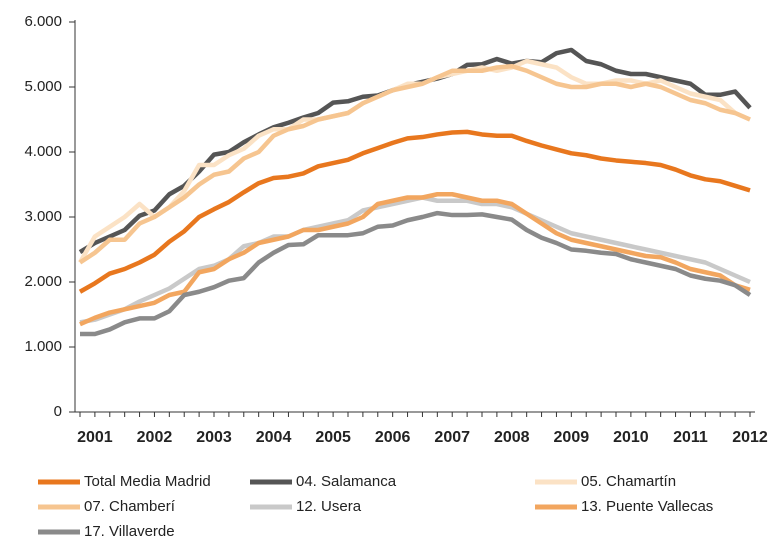 Image resolution: width=770 pixels, height=538 pixels. What do you see at coordinates (43, 346) in the screenshot?
I see `y-tick-label: 1.000` at bounding box center [43, 346].